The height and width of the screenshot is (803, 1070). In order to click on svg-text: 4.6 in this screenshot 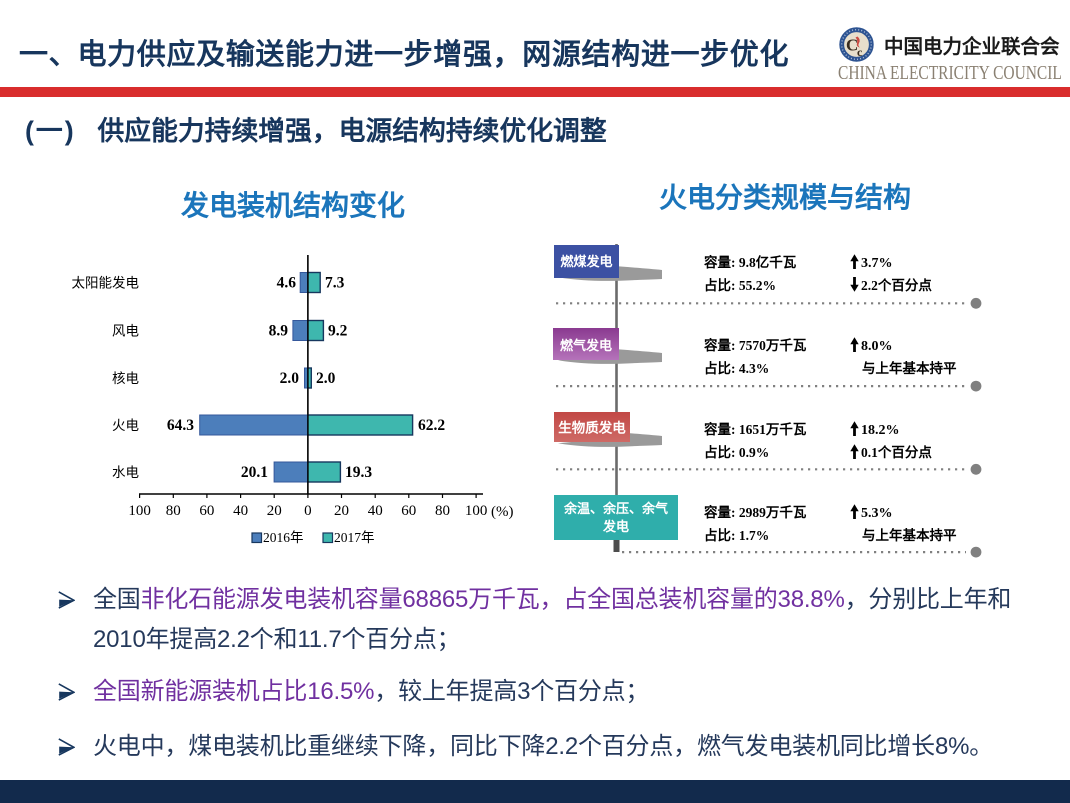, I will do `click(287, 283)`.